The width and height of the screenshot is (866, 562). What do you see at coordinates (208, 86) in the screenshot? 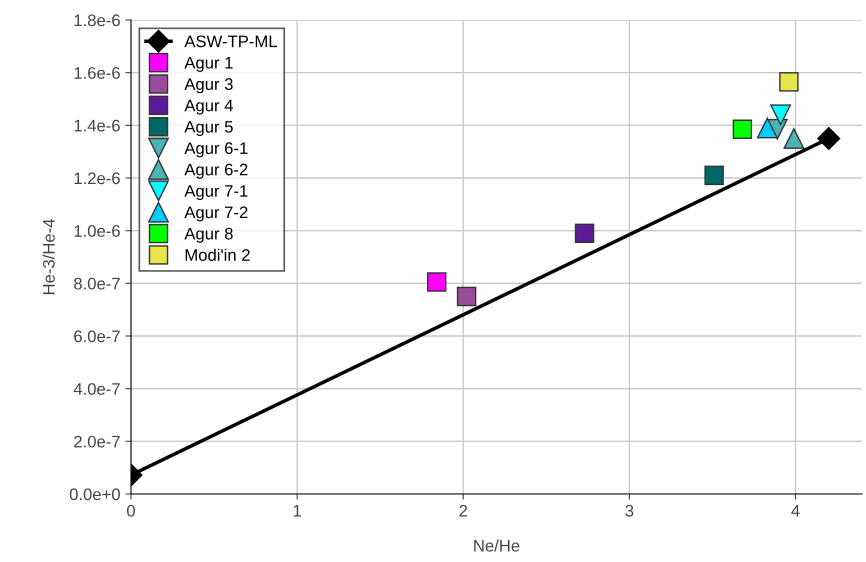
I see `legend-label: Agur 3` at bounding box center [208, 86].